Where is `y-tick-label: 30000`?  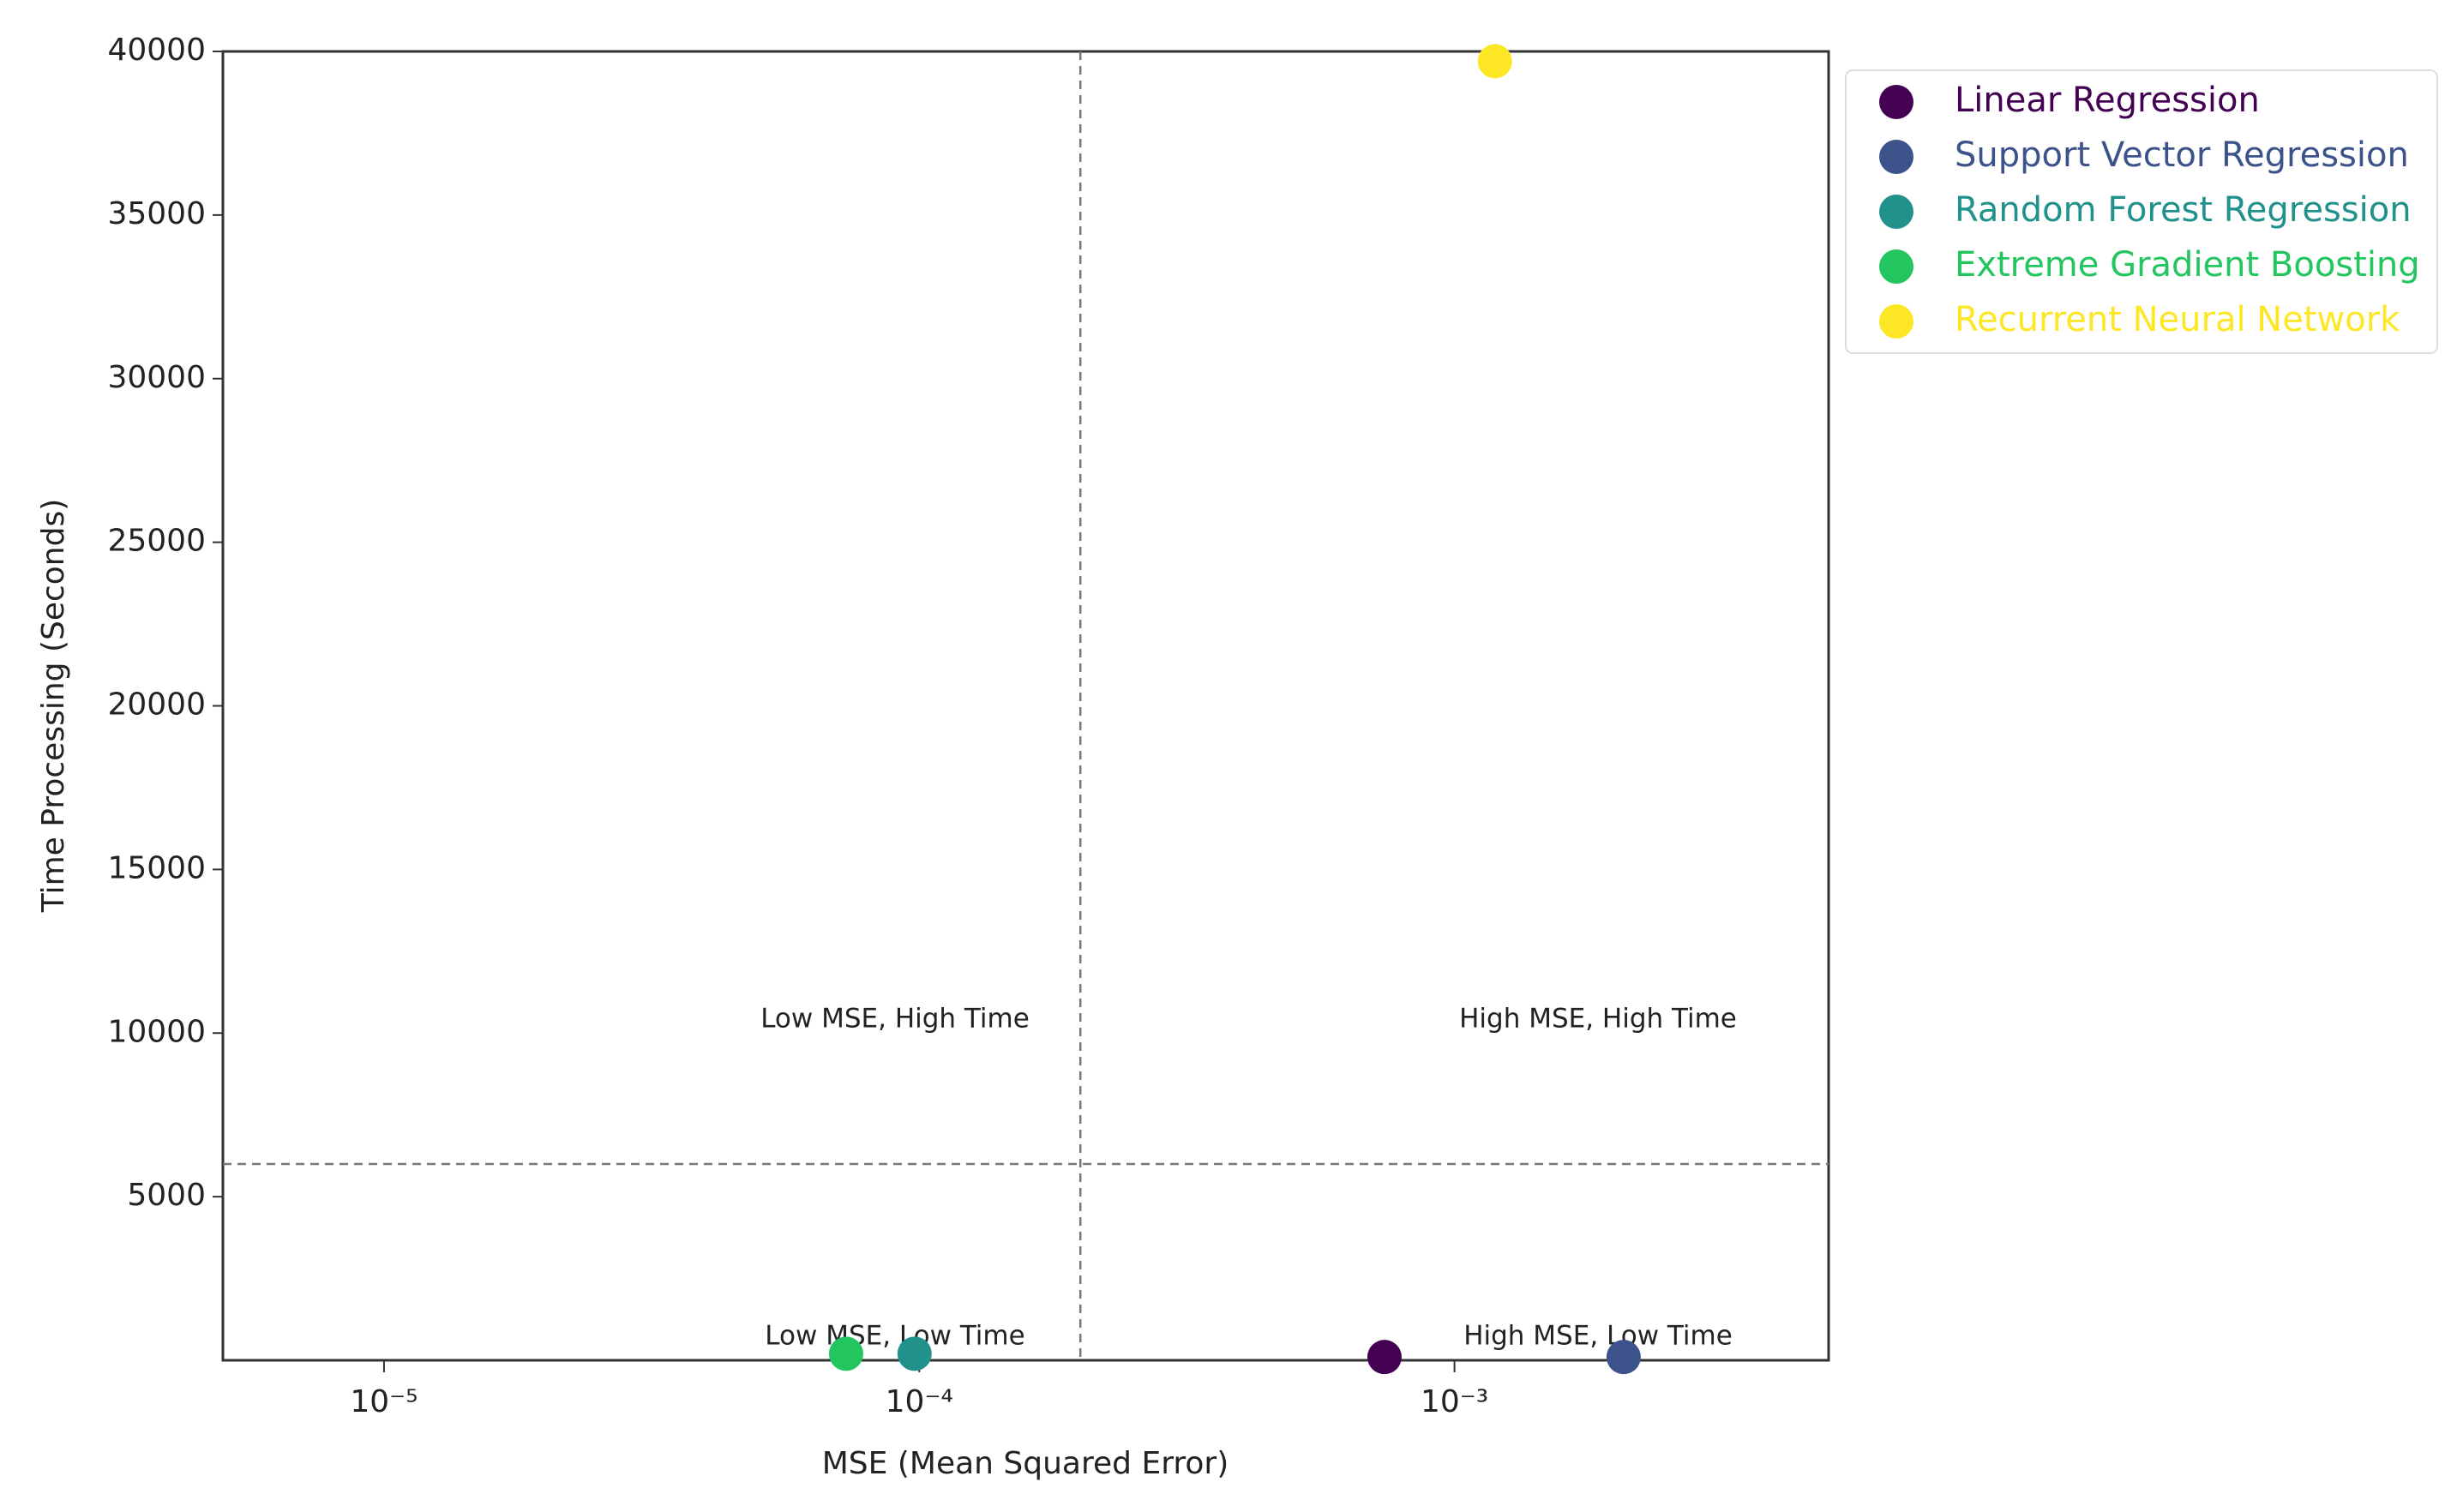 y-tick-label: 30000 is located at coordinates (156, 377).